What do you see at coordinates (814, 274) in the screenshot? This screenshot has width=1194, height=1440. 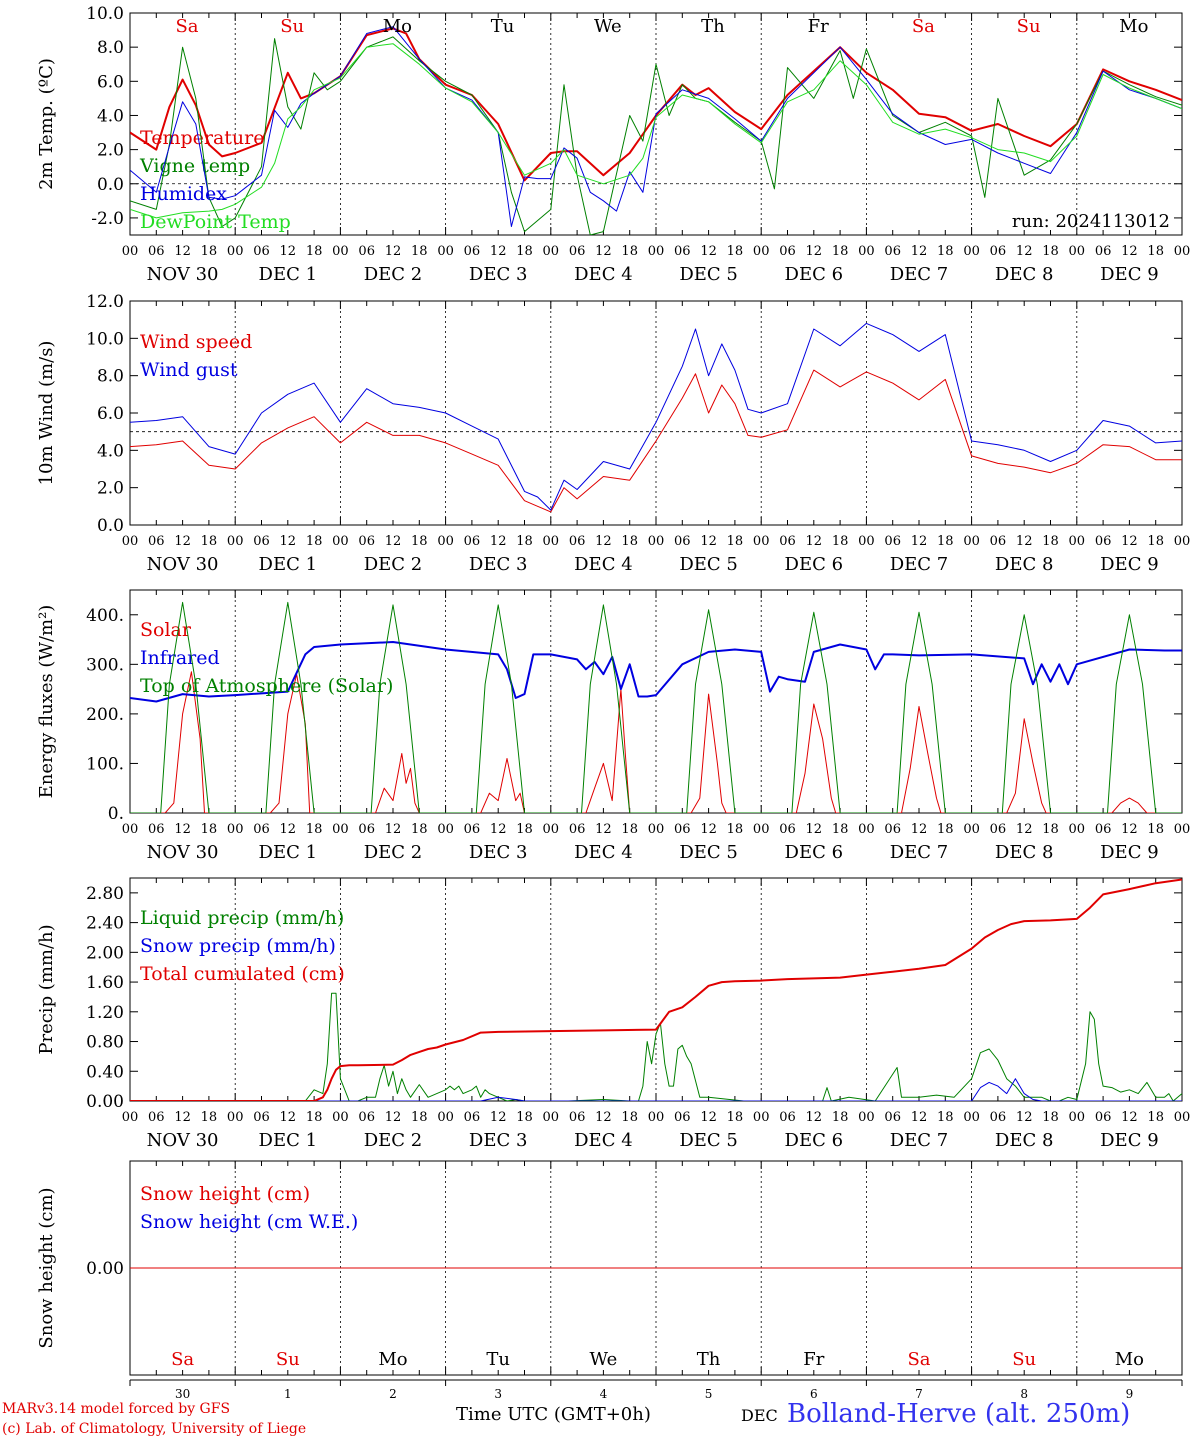 I see `date-label: DEC 6` at bounding box center [814, 274].